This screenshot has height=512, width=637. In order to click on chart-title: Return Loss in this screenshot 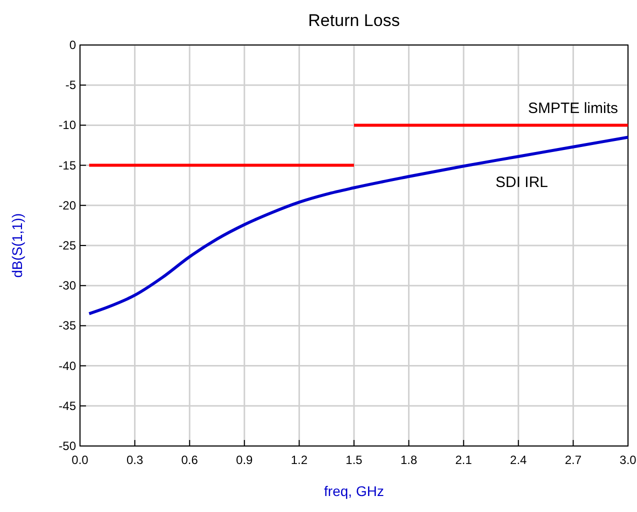, I will do `click(354, 20)`.